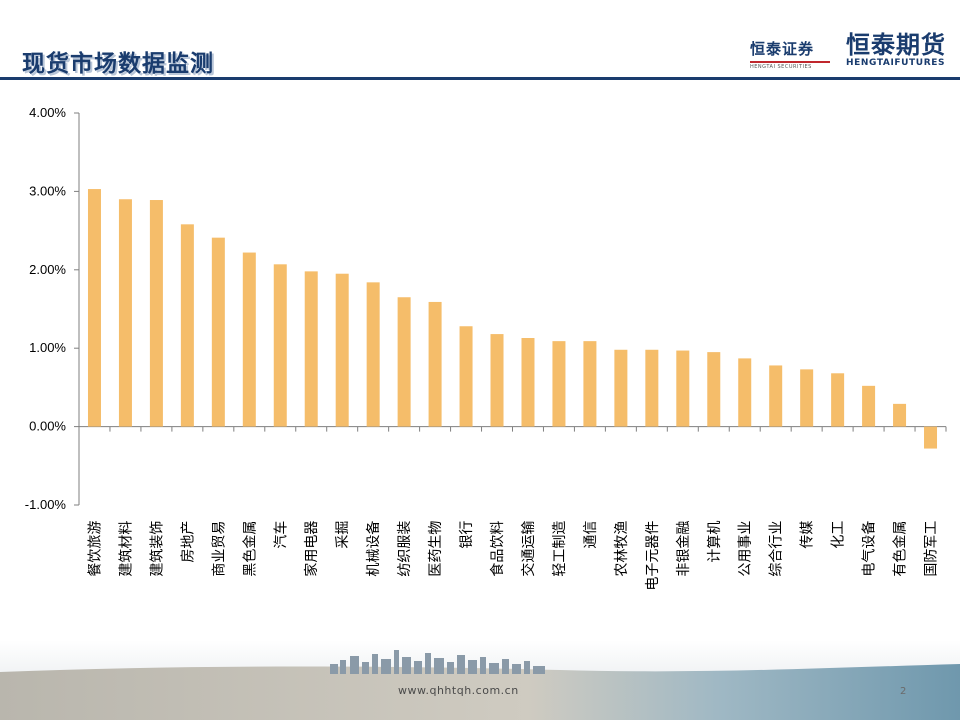 The image size is (960, 720). I want to click on category-label: 非银金融, so click(684, 549).